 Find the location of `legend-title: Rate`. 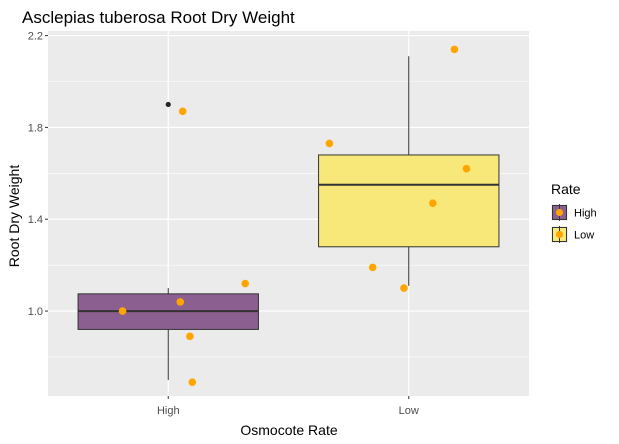

legend-title: Rate is located at coordinates (566, 189).